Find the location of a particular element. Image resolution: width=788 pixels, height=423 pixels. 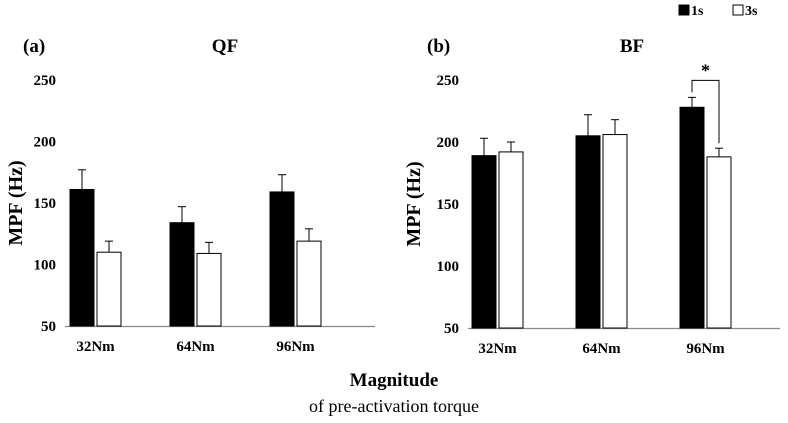

x-axis-title: Magnitude is located at coordinates (394, 380).